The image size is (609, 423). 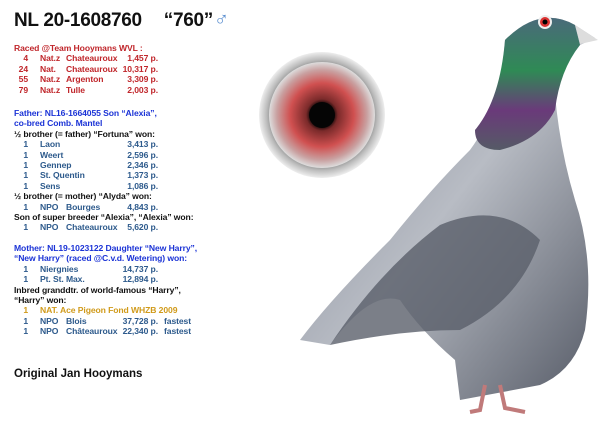 What do you see at coordinates (84, 133) in the screenshot?
I see `half-brother-heading: ½ brother (= father) “Fortuna” won:` at bounding box center [84, 133].